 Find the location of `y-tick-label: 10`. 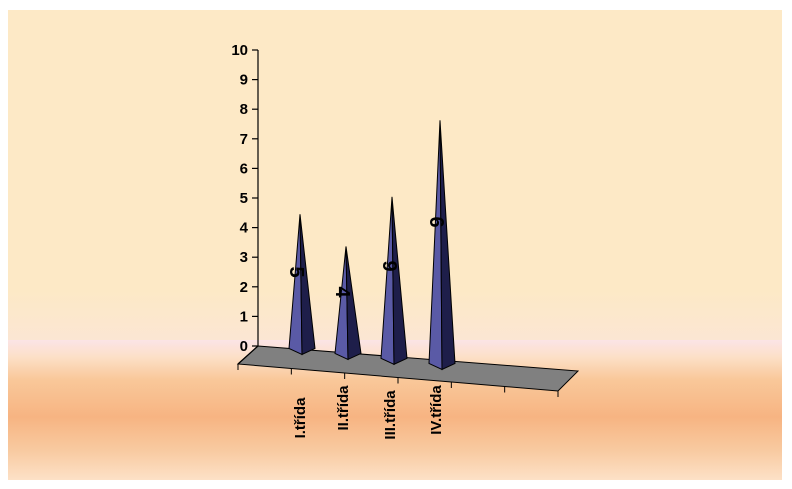

y-tick-label: 10 is located at coordinates (239, 50).